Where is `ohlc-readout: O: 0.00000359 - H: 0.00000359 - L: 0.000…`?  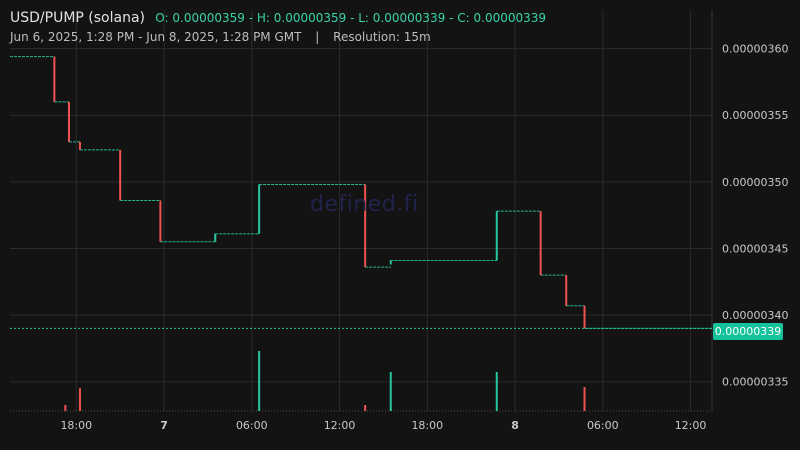
ohlc-readout: O: 0.00000359 - H: 0.00000359 - L: 0.000… is located at coordinates (351, 18).